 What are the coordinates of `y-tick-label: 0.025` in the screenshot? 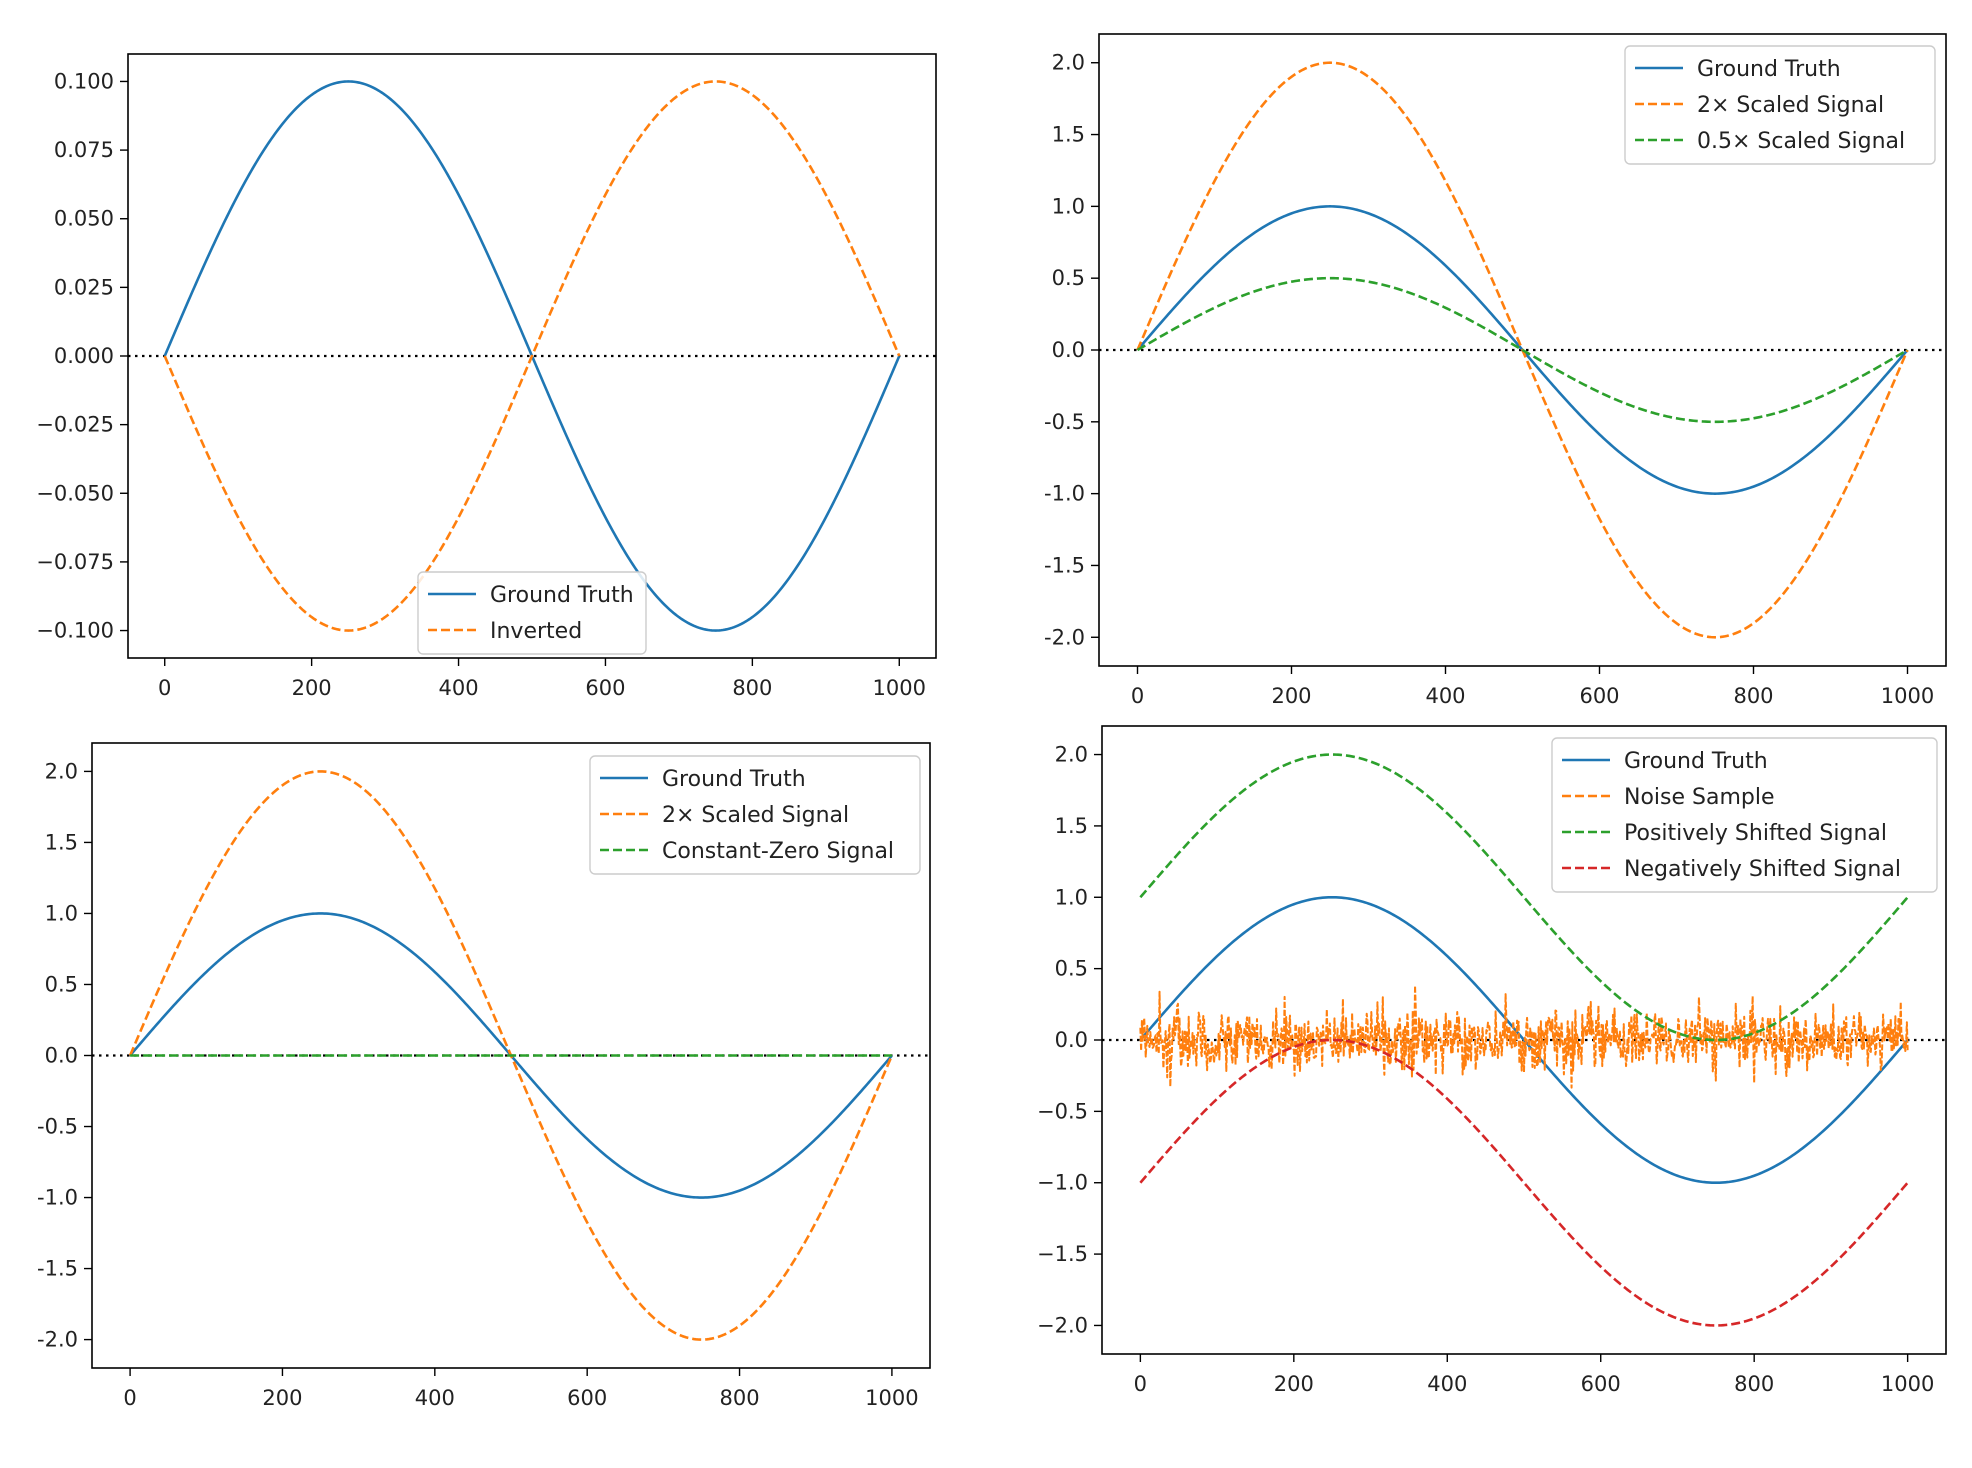 It's located at (84, 287).